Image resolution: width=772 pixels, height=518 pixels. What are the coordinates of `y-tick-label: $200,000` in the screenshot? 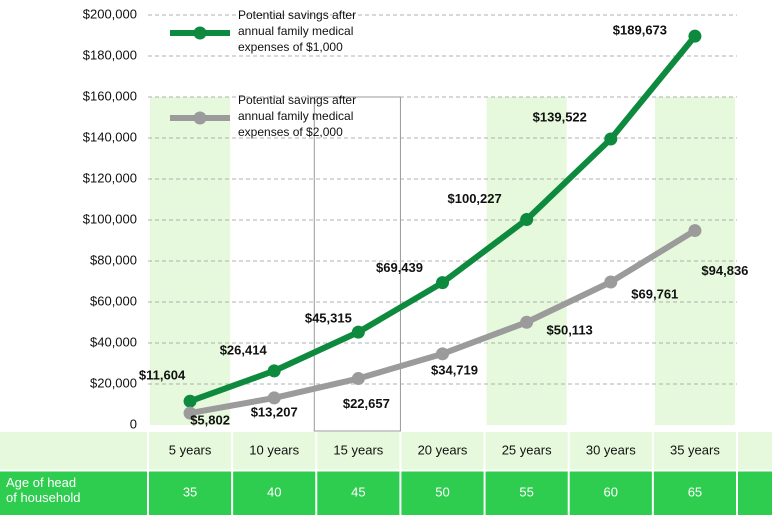 It's located at (110, 13).